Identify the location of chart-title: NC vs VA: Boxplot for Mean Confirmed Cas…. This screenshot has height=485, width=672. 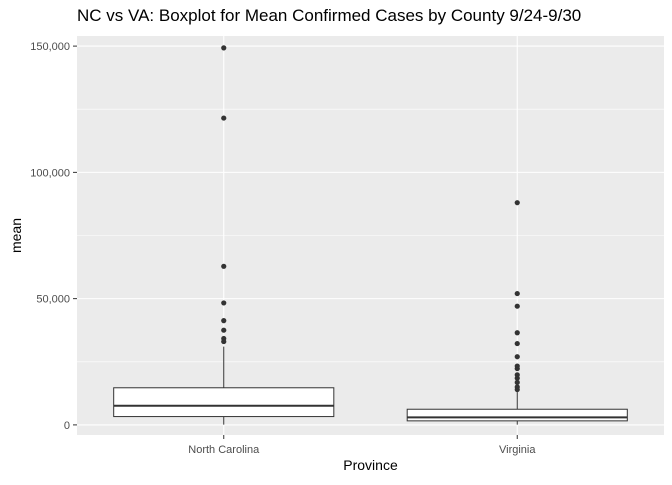
(329, 15).